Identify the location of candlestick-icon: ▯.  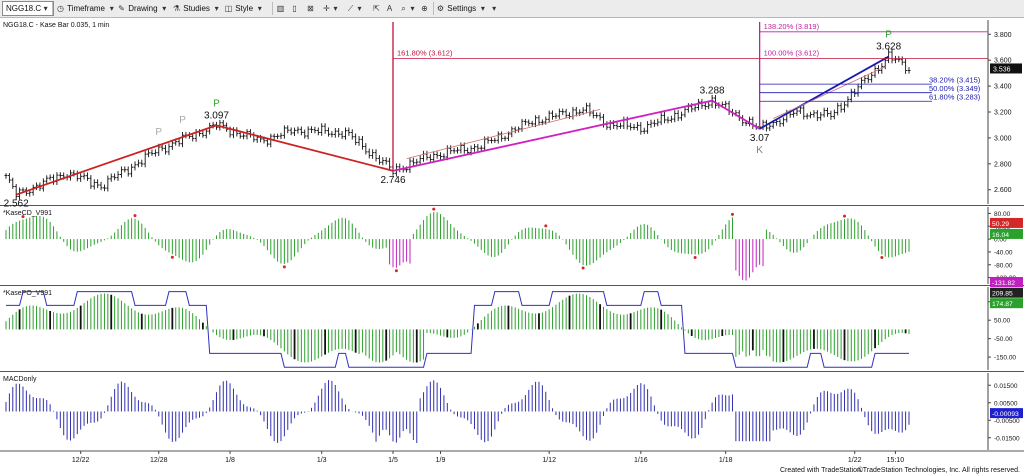
(294, 8).